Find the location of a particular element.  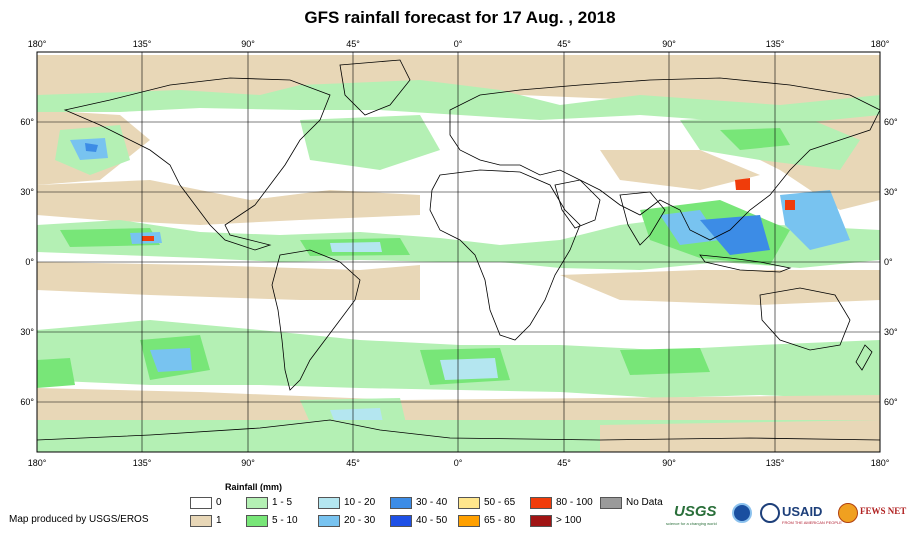

new-zealand-outline is located at coordinates (864, 357).